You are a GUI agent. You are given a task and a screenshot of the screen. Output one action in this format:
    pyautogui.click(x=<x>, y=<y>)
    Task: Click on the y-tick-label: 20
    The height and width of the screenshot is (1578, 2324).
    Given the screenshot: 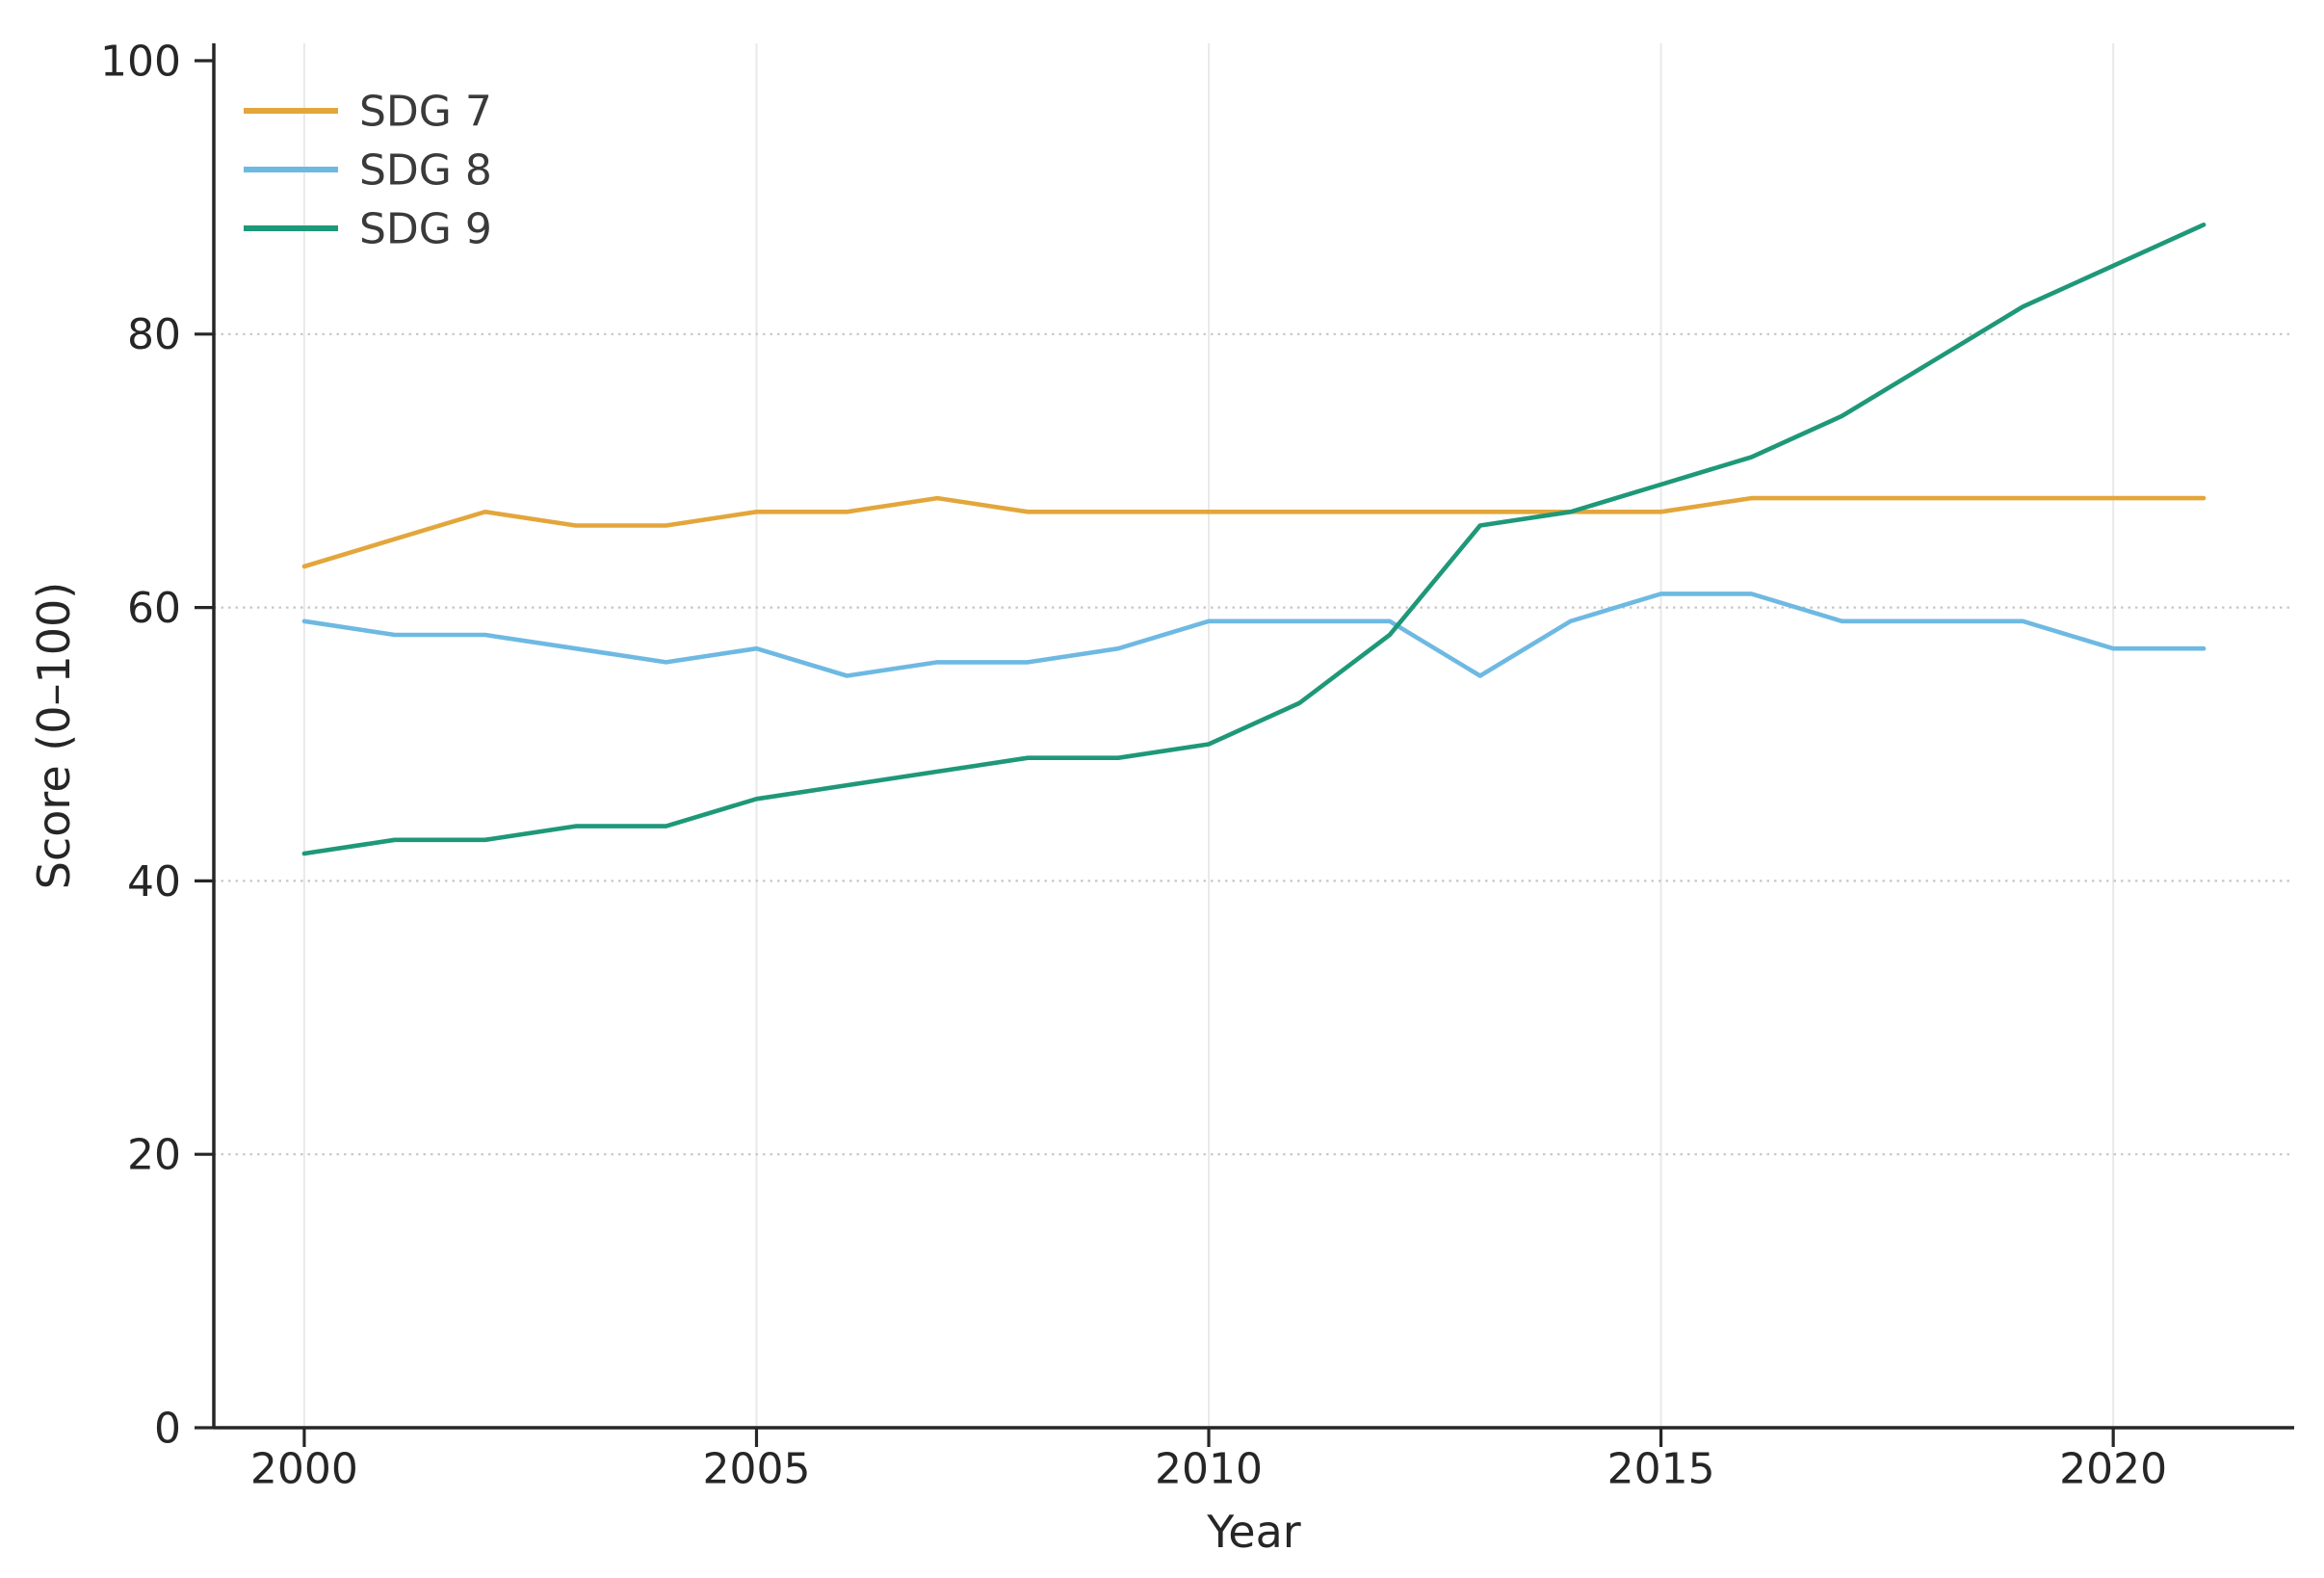 What is the action you would take?
    pyautogui.click(x=154, y=1156)
    